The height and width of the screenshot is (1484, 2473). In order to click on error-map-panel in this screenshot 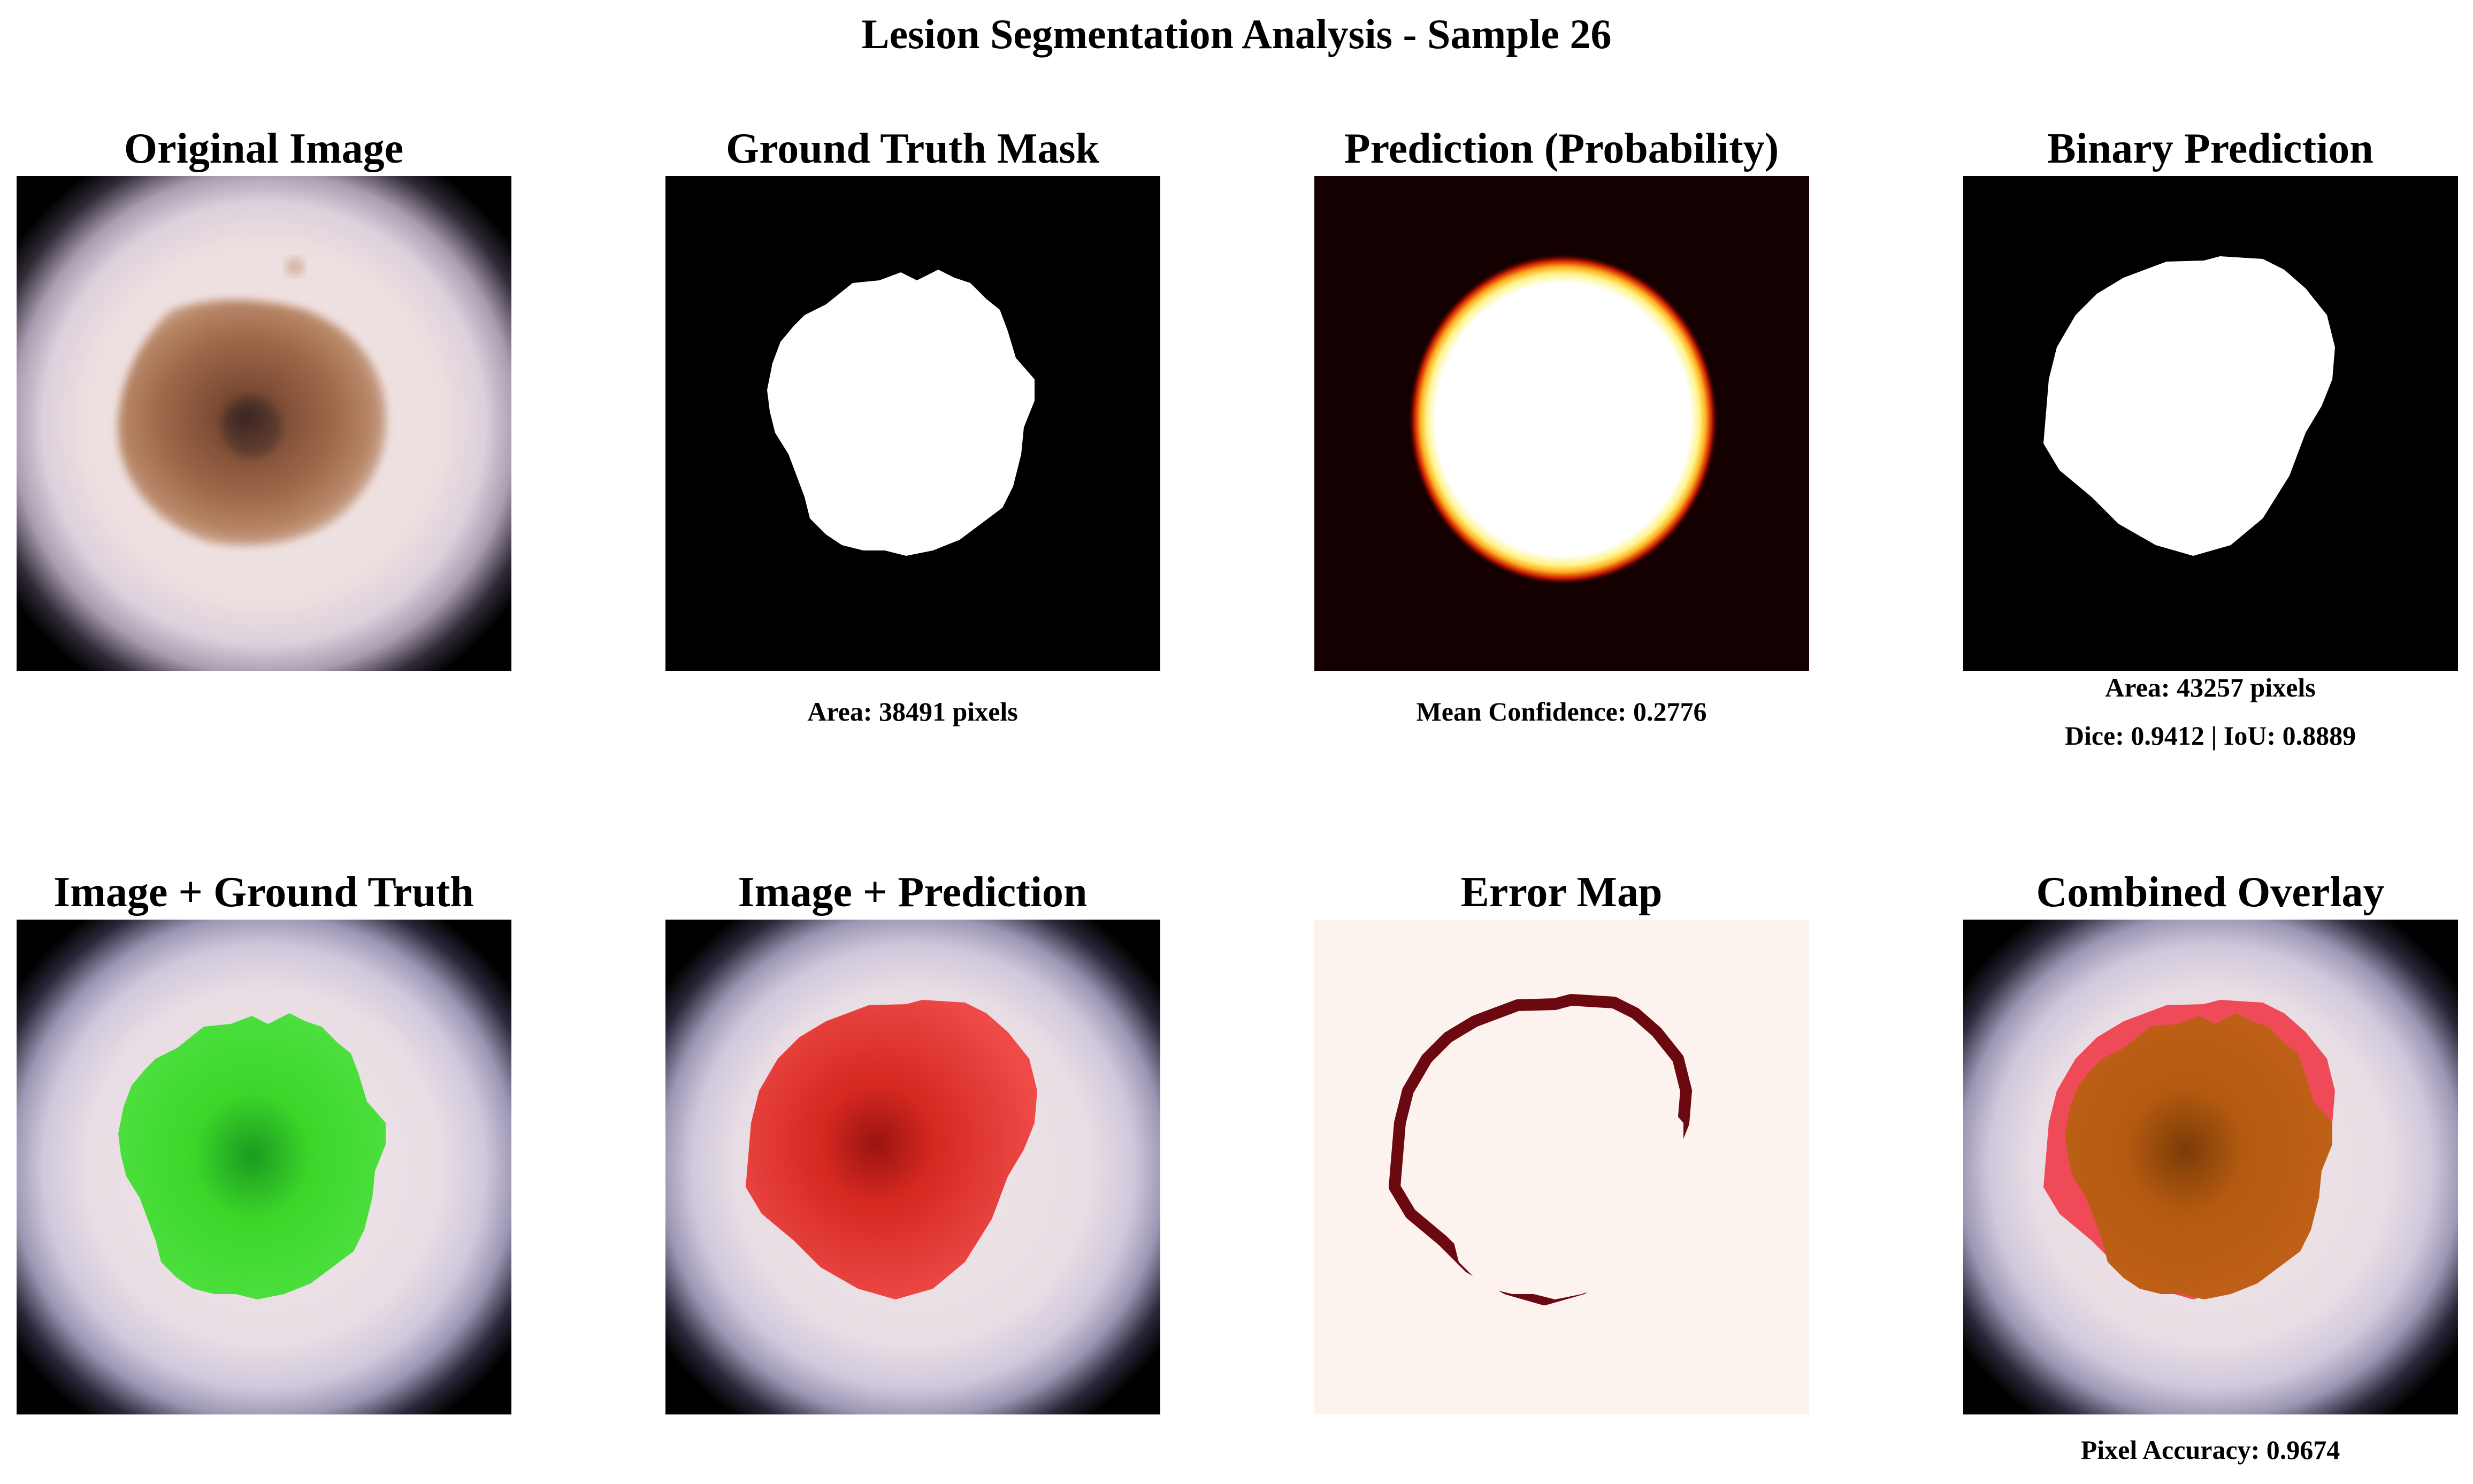, I will do `click(1561, 1167)`.